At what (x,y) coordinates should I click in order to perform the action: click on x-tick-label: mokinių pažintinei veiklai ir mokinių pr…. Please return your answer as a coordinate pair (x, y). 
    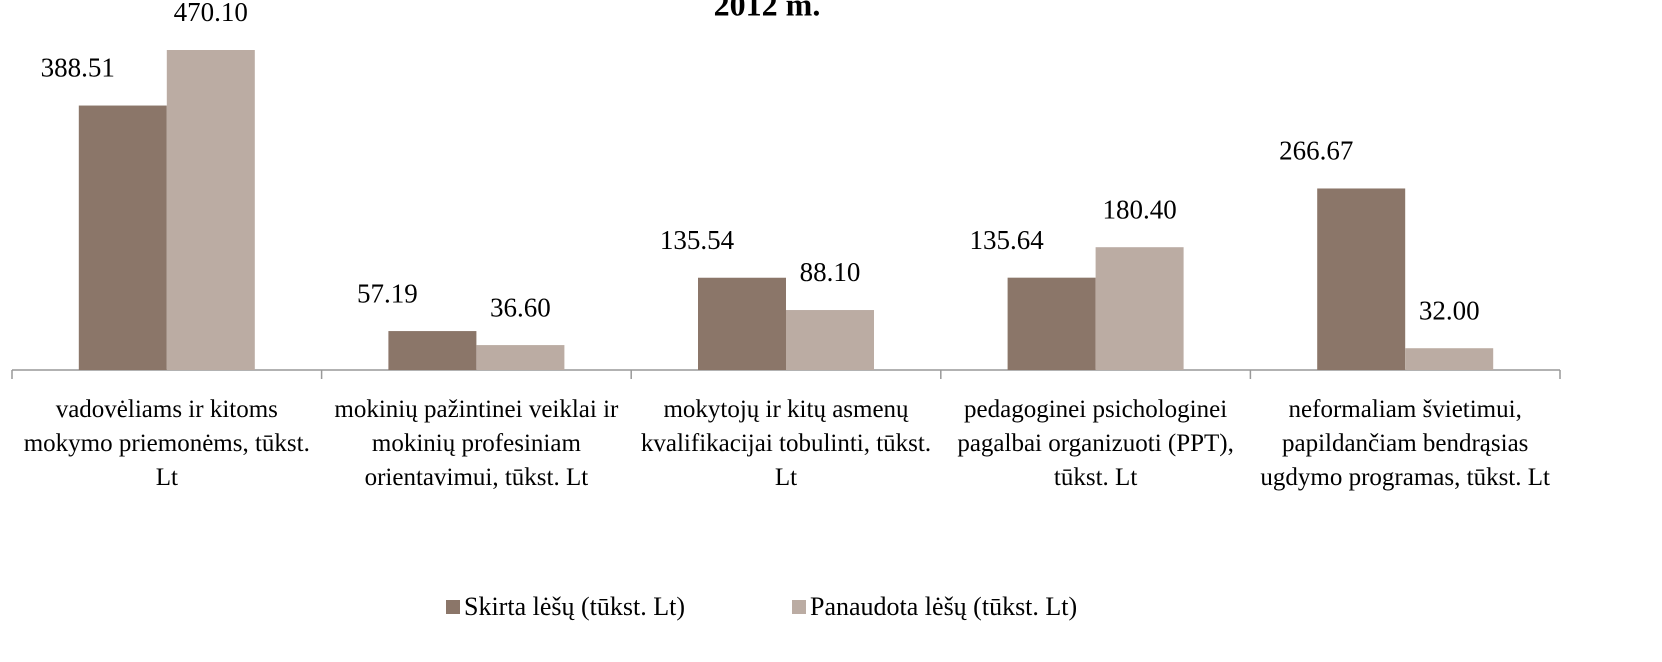
    Looking at the image, I should click on (476, 443).